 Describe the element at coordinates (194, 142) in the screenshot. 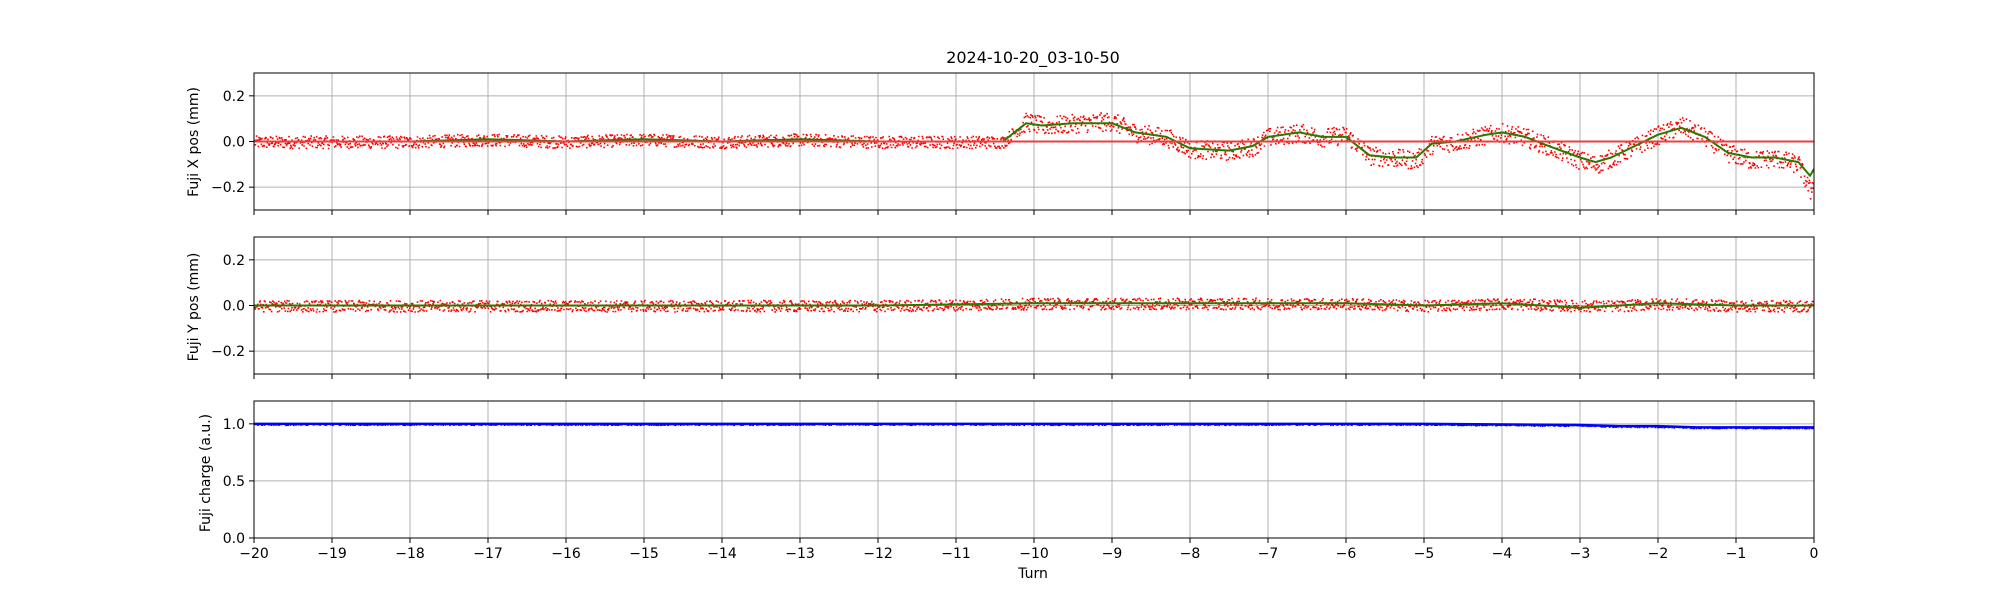

I see `ylabel-x-position: Fuji X pos (mm)` at that location.